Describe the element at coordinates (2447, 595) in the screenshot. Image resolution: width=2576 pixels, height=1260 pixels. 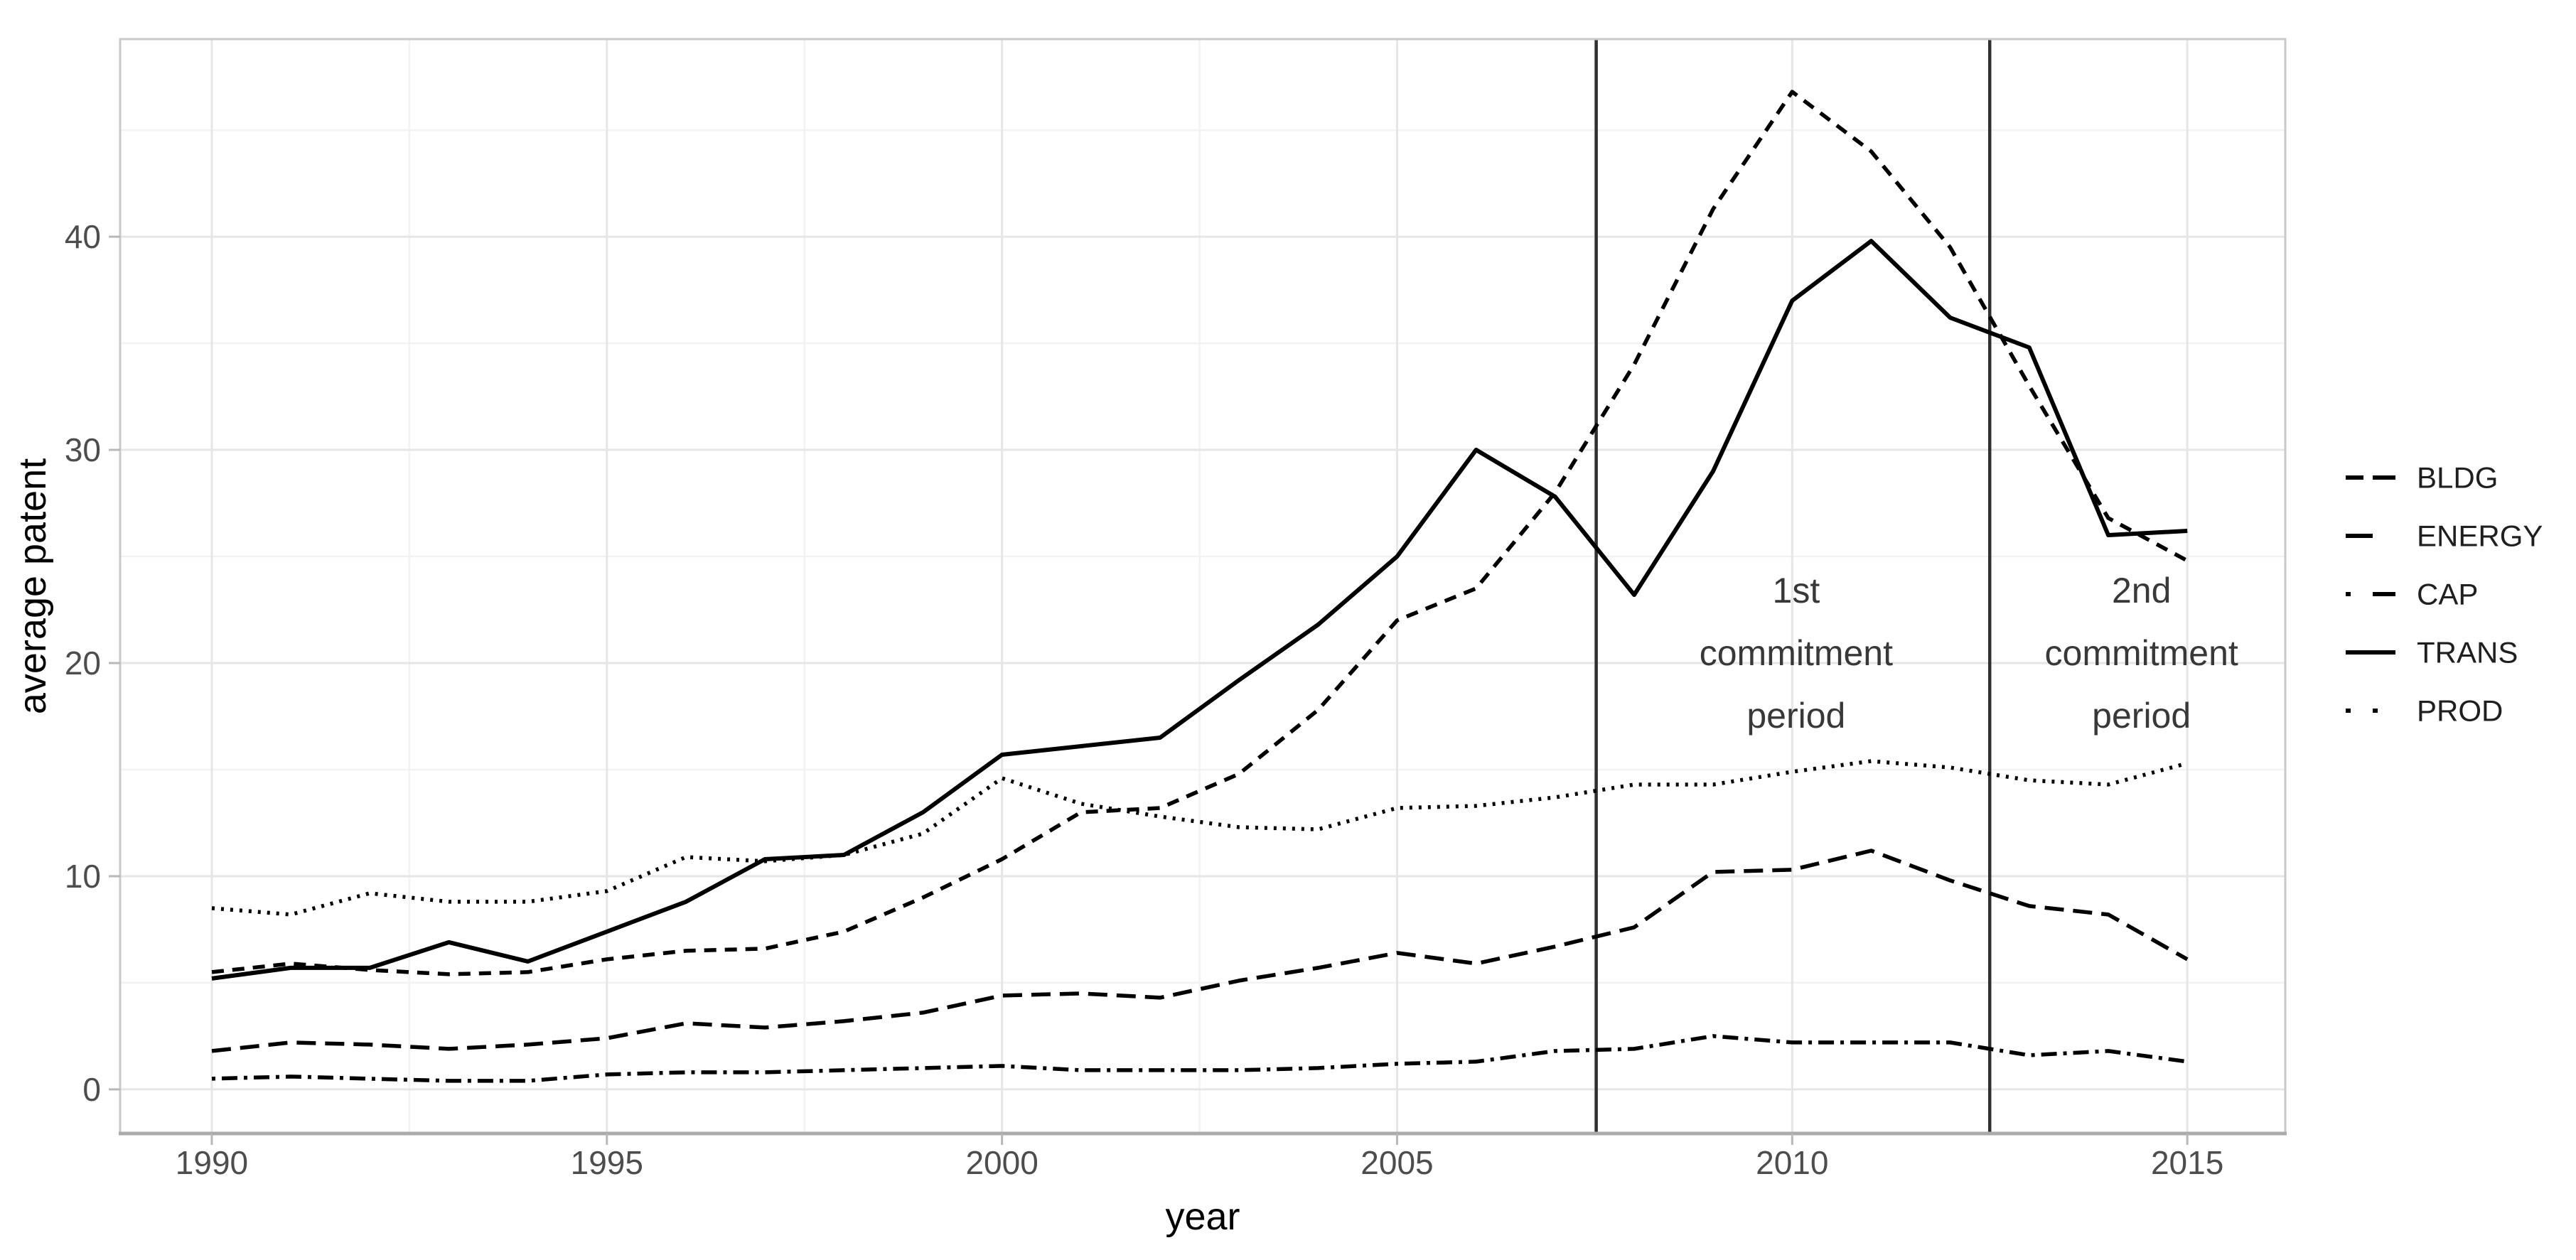
I see `legend-label: CAP` at that location.